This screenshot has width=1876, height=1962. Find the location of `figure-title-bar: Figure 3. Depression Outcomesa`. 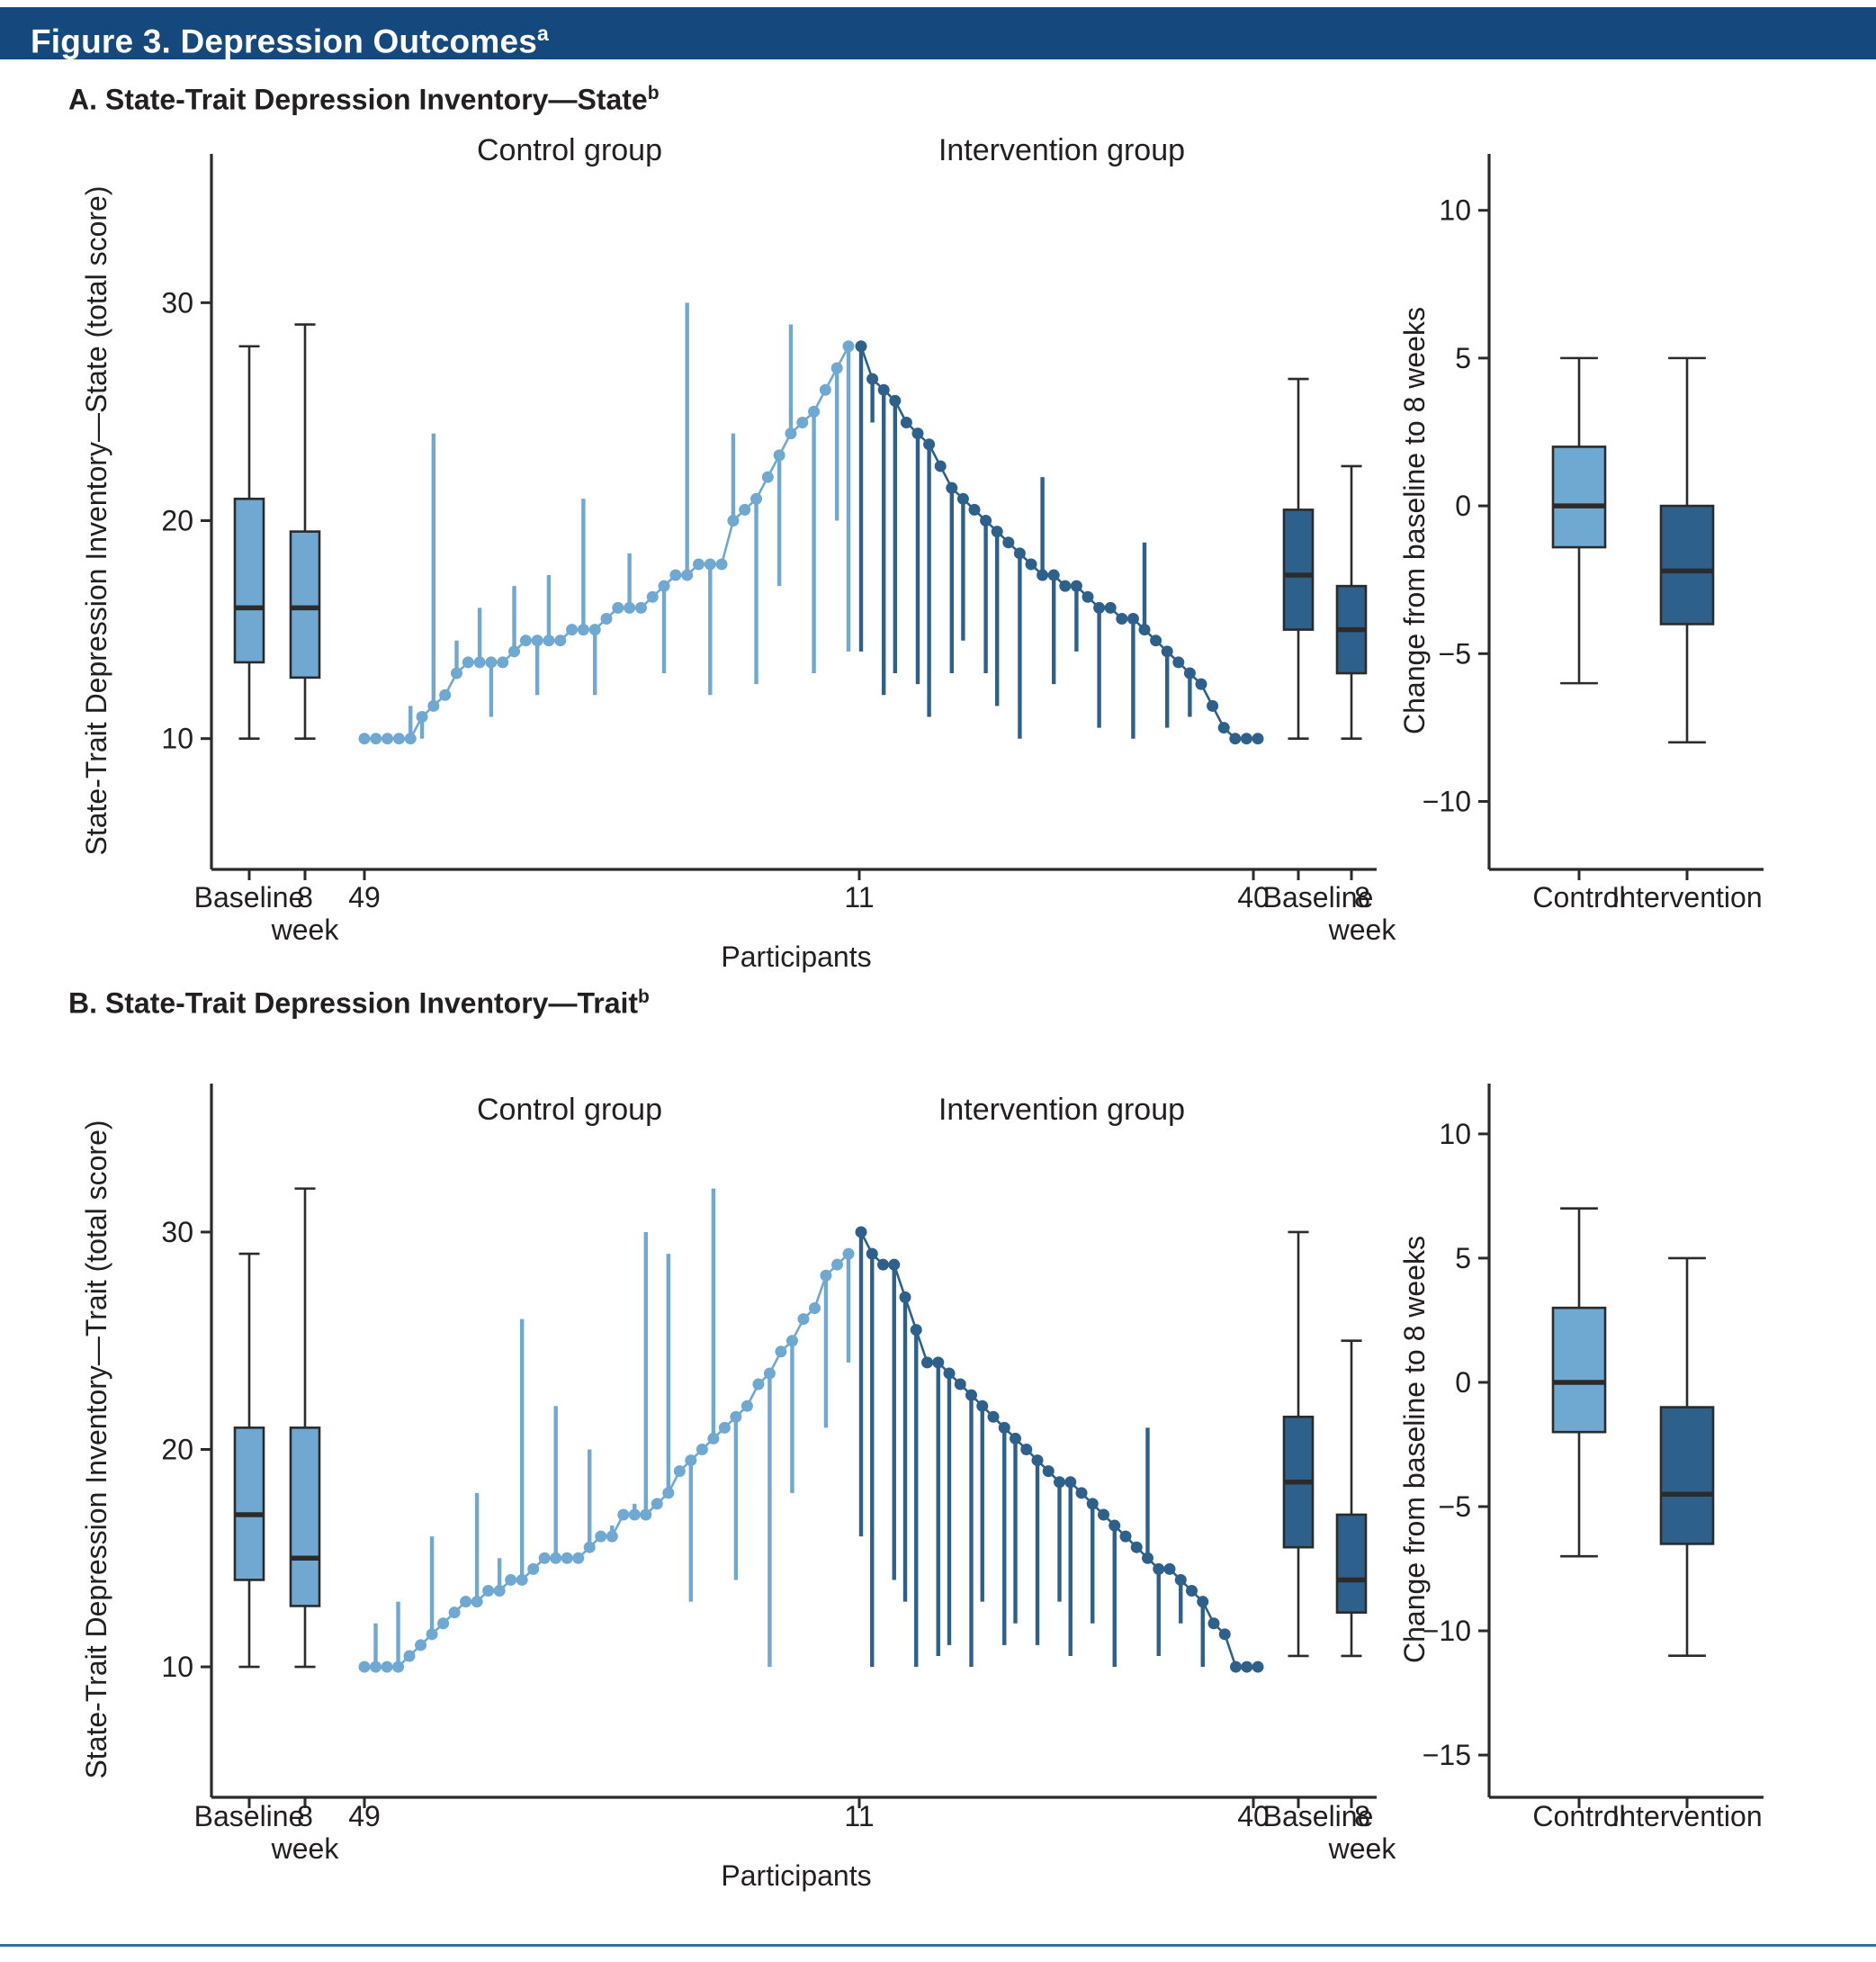

figure-title-bar: Figure 3. Depression Outcomesa is located at coordinates (938, 33).